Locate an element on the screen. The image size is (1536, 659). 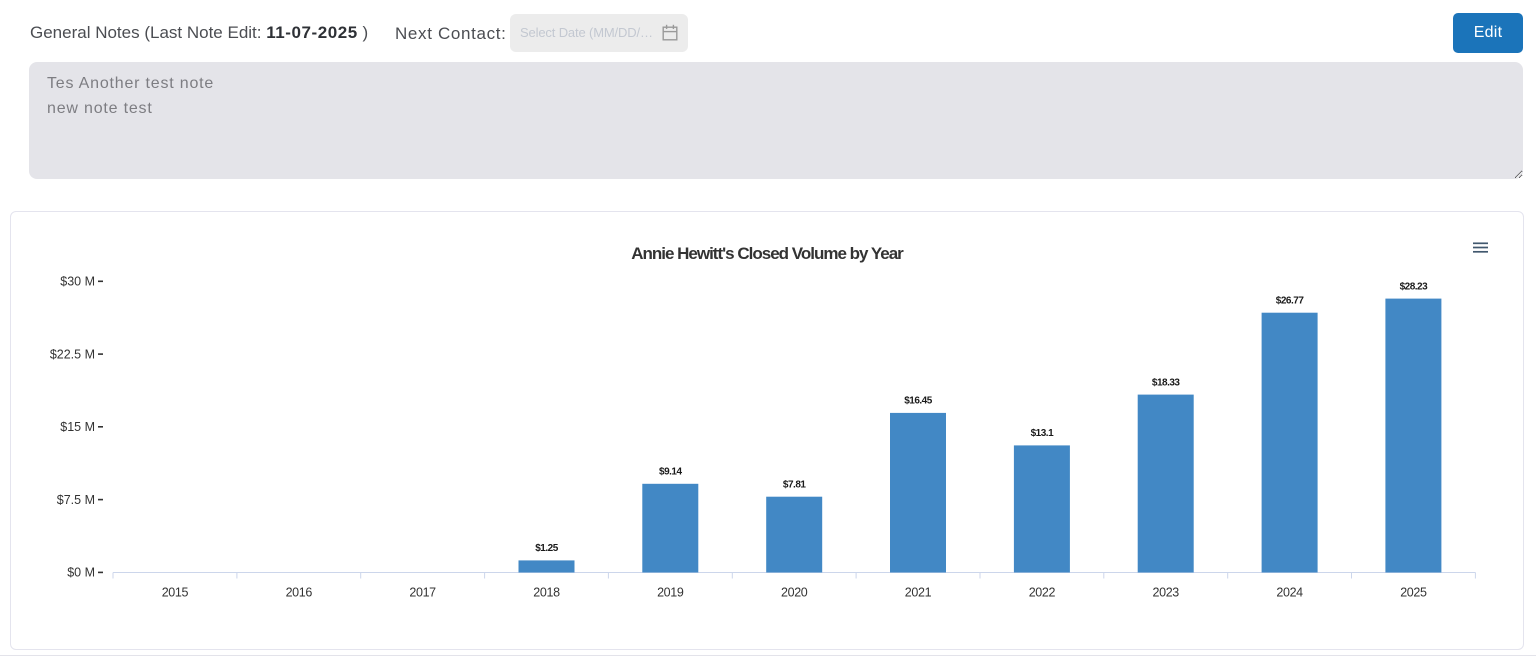
svg-text: 2016 is located at coordinates (299, 593).